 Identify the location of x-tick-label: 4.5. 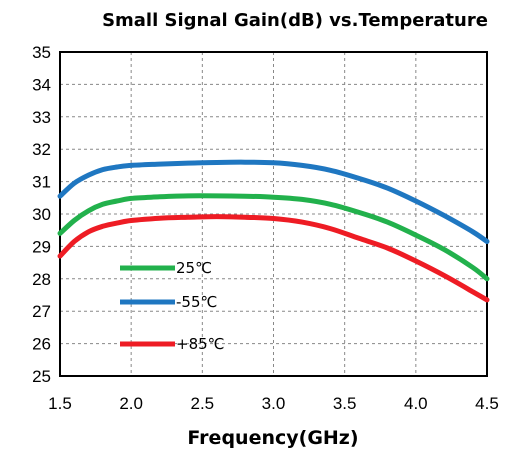
(487, 403).